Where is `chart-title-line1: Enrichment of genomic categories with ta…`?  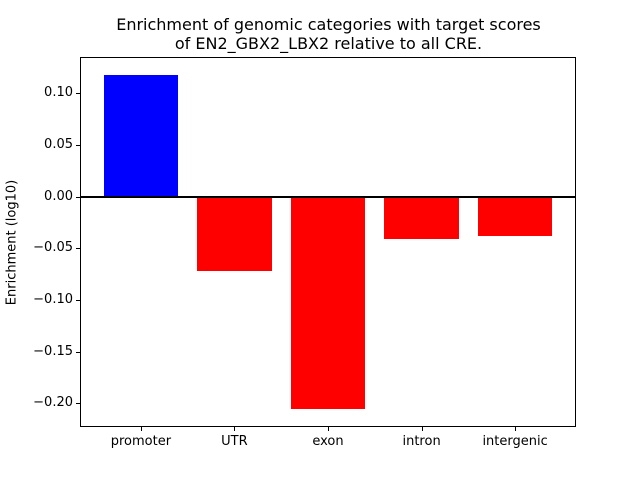
chart-title-line1: Enrichment of genomic categories with ta… is located at coordinates (328, 24).